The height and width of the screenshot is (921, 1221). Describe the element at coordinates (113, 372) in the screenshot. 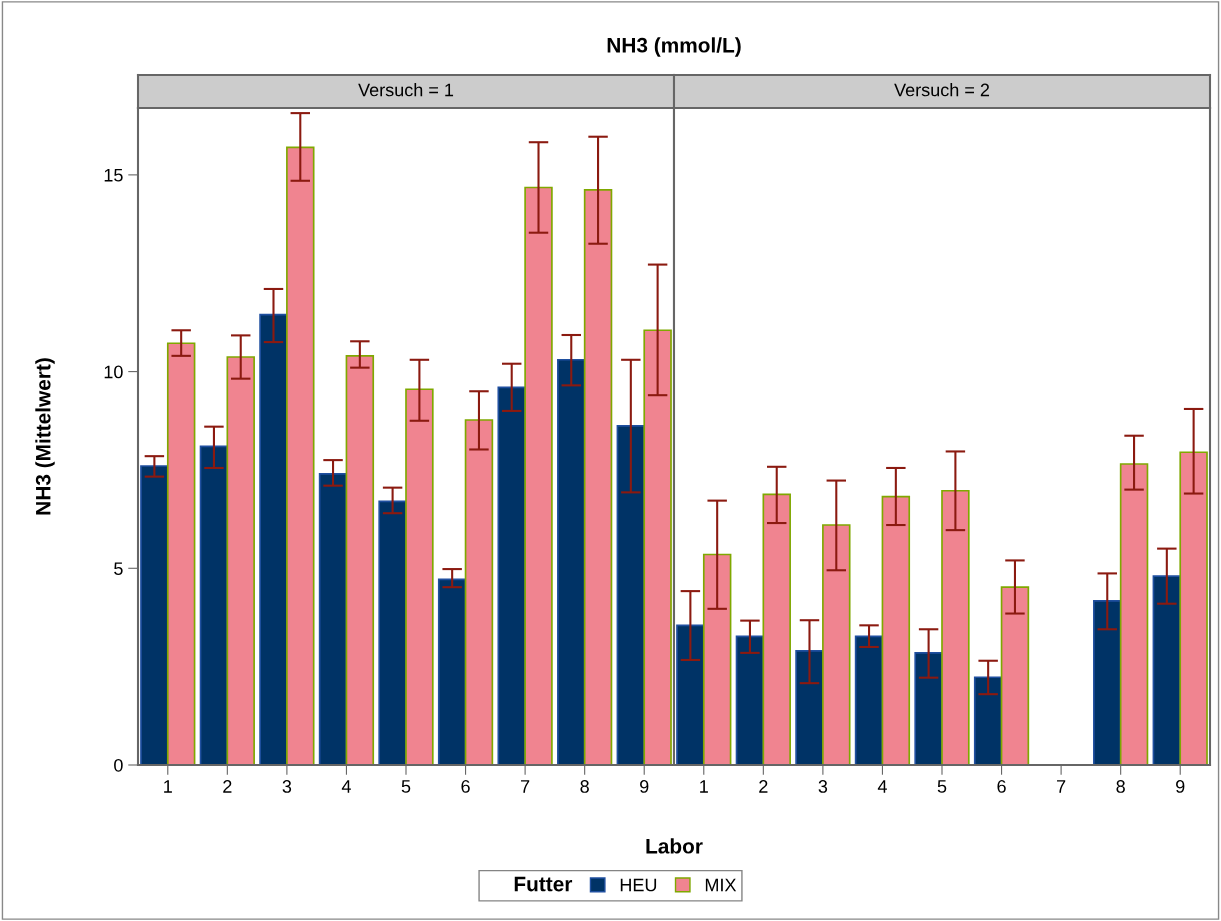

I see `y-tick-label: 10` at that location.